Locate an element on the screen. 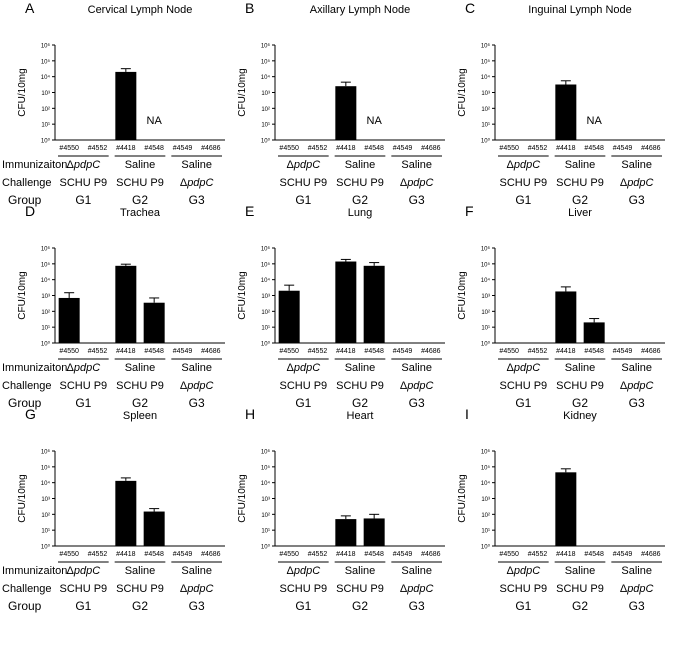  row-label-challenge: Challenge is located at coordinates (27, 589).